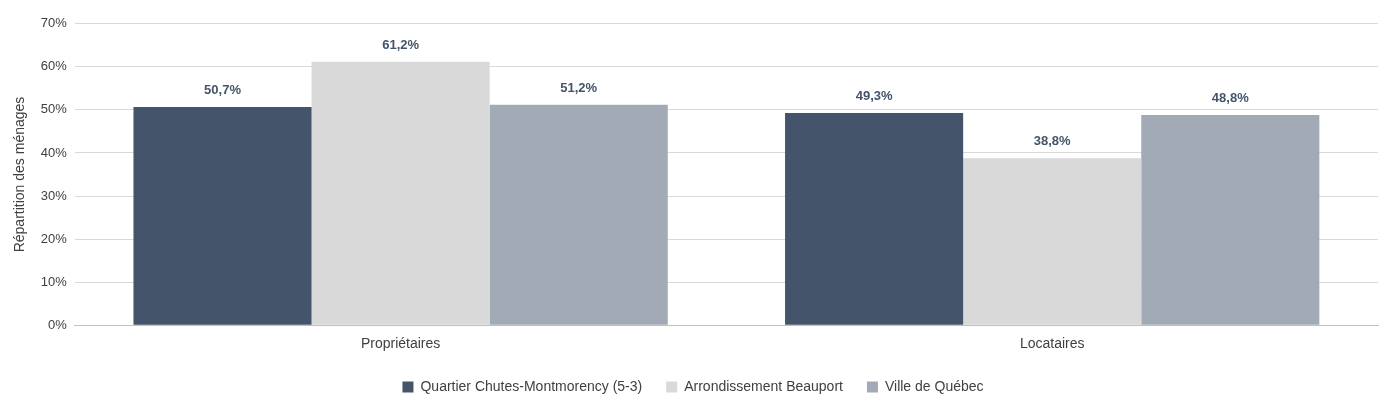 This screenshot has height=412, width=1396. What do you see at coordinates (54, 238) in the screenshot?
I see `y-tick-label: 20%` at bounding box center [54, 238].